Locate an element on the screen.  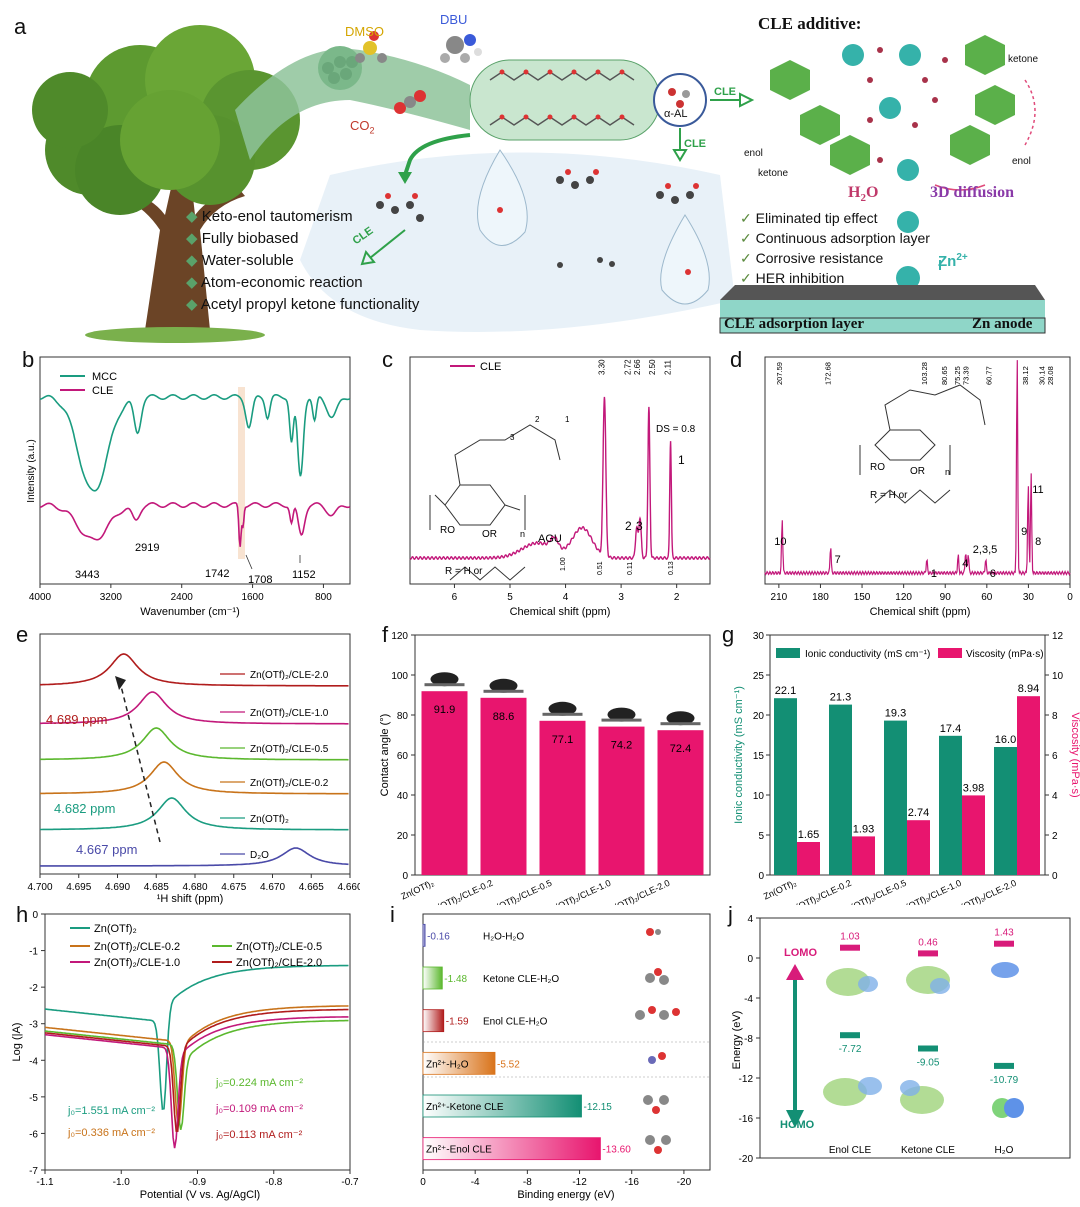
structure-num-3: 3 is located at coordinates (512, 437).